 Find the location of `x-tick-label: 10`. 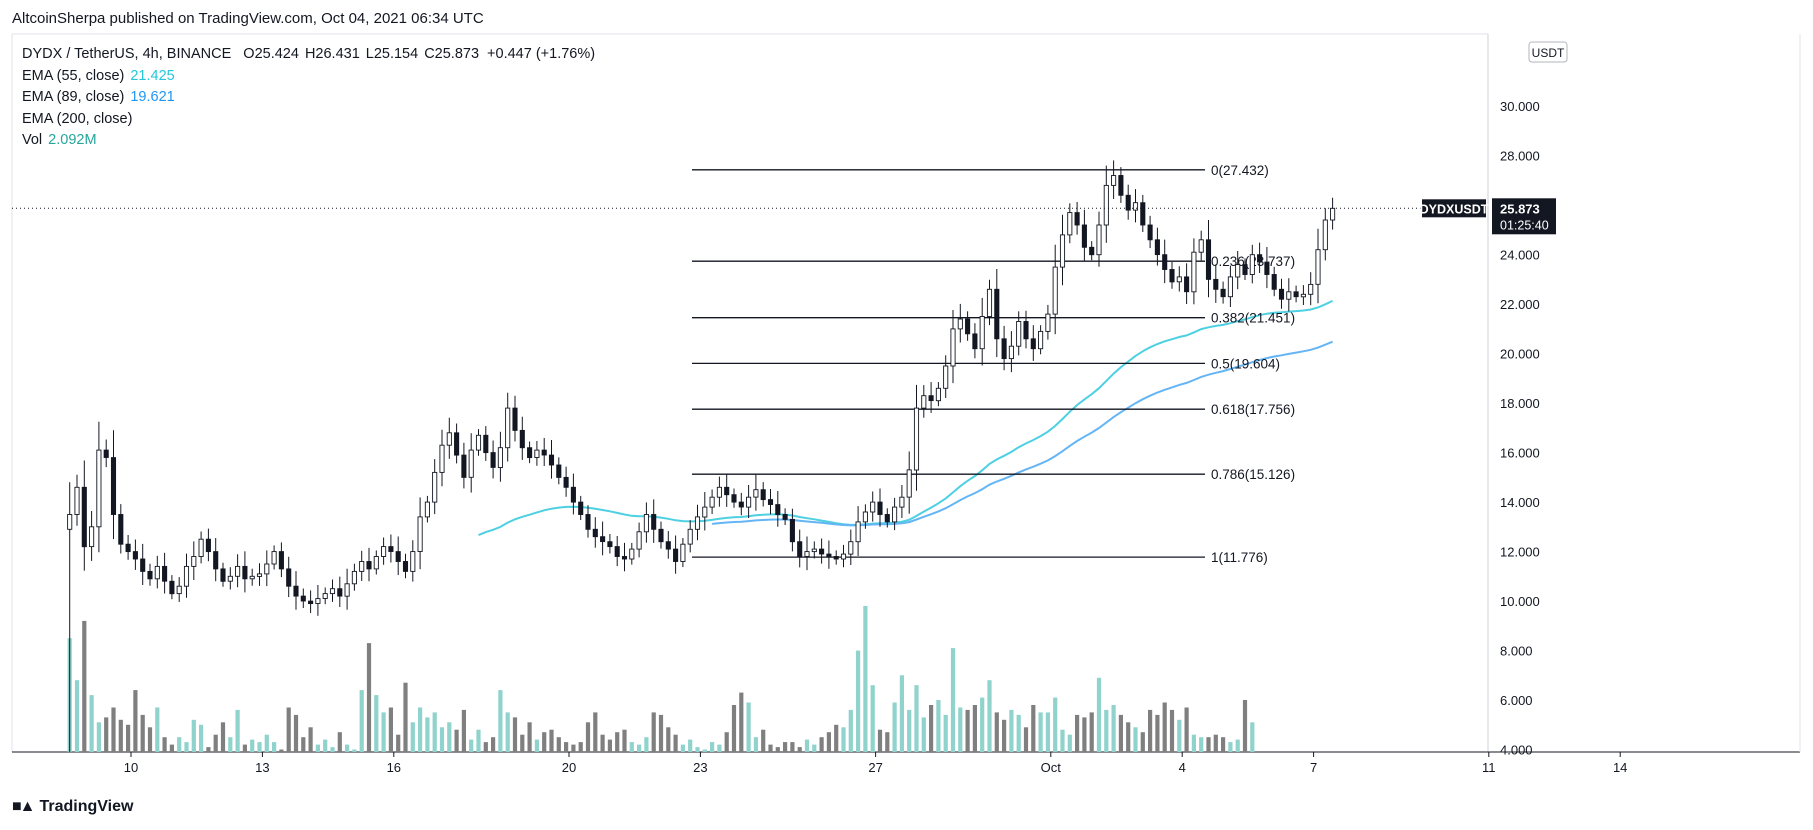

x-tick-label: 10 is located at coordinates (131, 767).